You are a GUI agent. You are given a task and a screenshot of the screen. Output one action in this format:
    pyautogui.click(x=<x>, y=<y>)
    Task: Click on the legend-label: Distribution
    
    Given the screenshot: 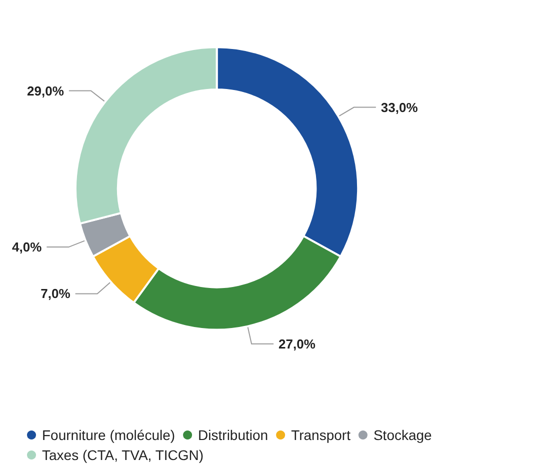 What is the action you would take?
    pyautogui.click(x=233, y=435)
    